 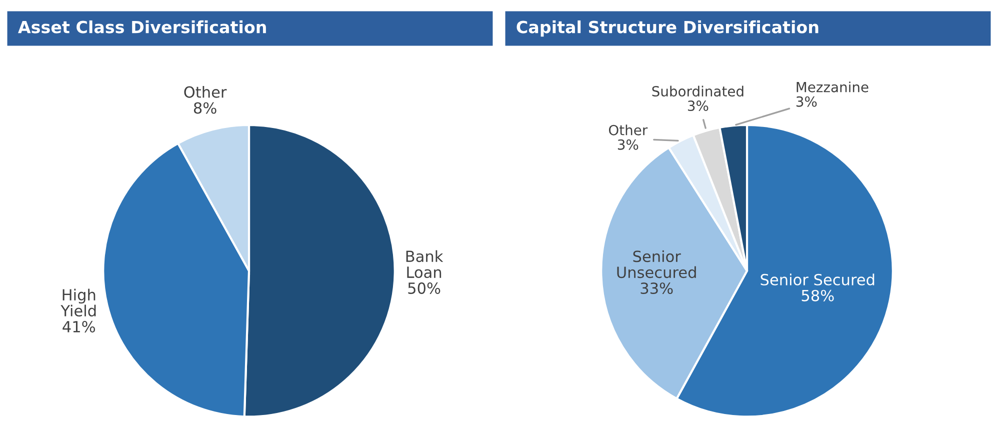 What do you see at coordinates (79, 326) in the screenshot?
I see `data-label: 41%` at bounding box center [79, 326].